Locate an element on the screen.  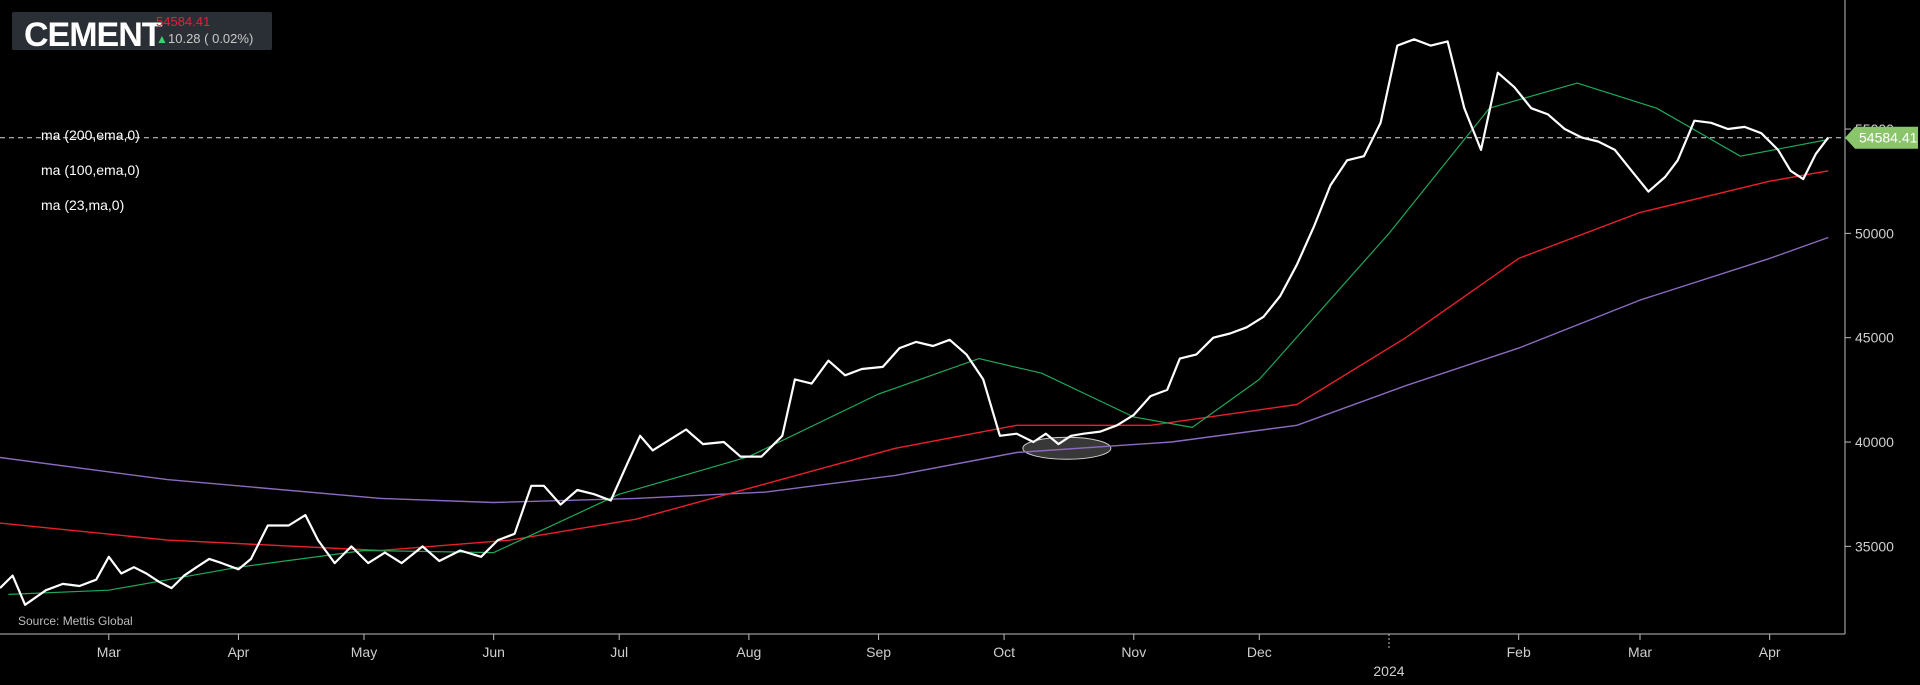
legend-ma23: ma (23,ma,0) is located at coordinates (83, 205).